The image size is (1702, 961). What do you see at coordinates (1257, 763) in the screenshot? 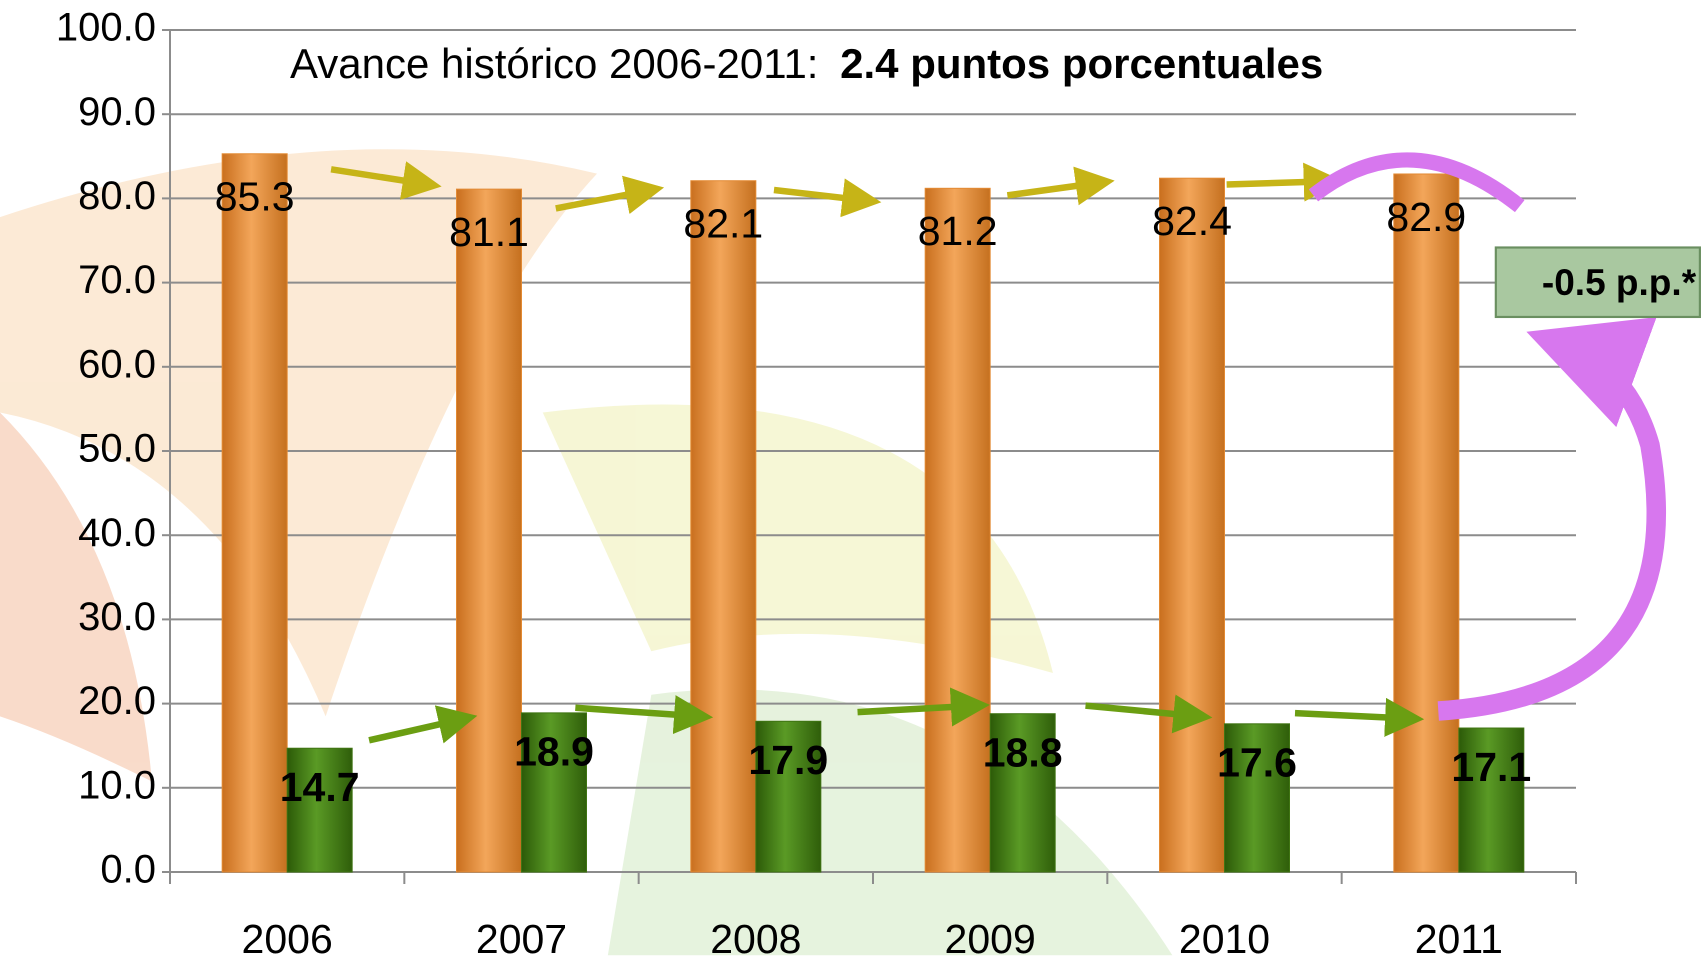
I see `value-label: 17.6` at bounding box center [1257, 763].